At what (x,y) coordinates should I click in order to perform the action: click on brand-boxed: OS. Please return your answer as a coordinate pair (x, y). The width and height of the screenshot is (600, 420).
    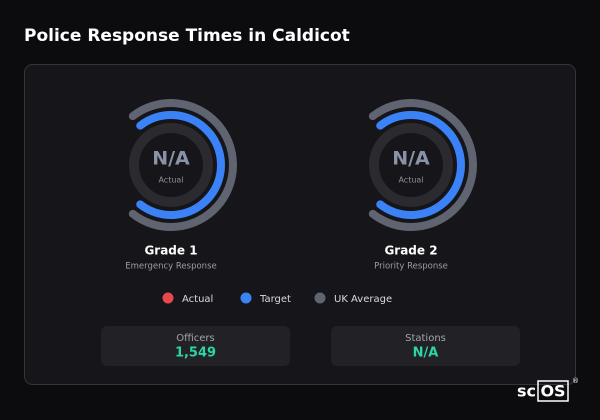
    Looking at the image, I should click on (552, 391).